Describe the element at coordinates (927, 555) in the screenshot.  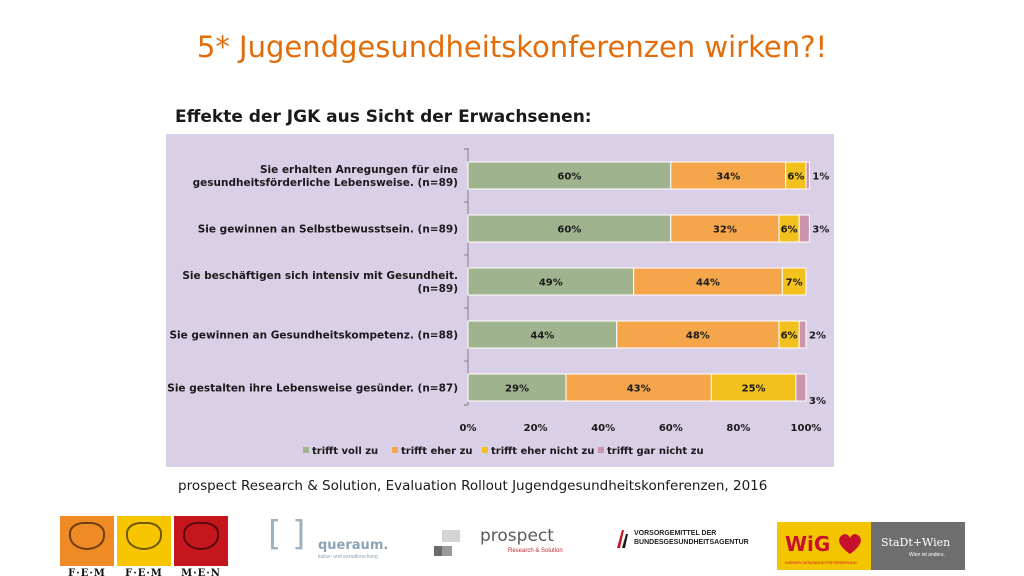
I see `wien-tagline: Wien ist anders.` at that location.